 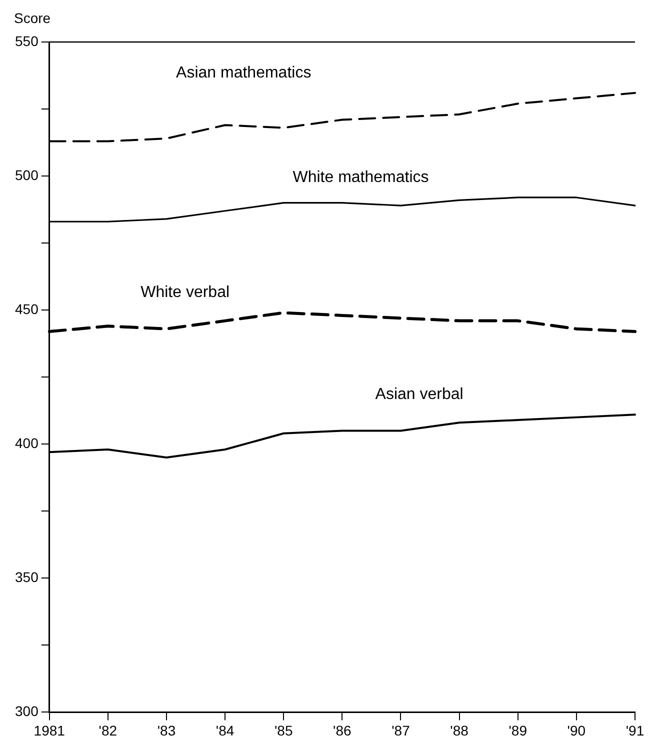 What do you see at coordinates (27, 40) in the screenshot?
I see `y-tick-label: 550` at bounding box center [27, 40].